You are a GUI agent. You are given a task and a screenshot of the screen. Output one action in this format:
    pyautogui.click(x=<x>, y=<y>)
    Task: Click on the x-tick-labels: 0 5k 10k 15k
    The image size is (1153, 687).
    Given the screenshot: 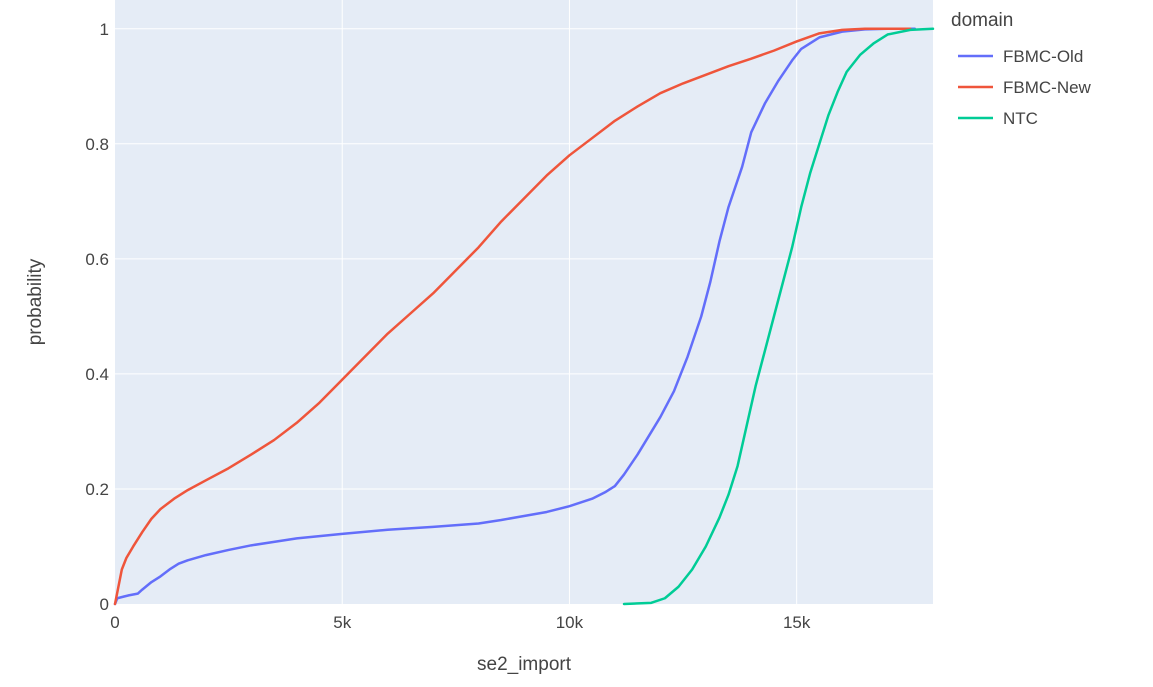 What is the action you would take?
    pyautogui.click(x=460, y=622)
    